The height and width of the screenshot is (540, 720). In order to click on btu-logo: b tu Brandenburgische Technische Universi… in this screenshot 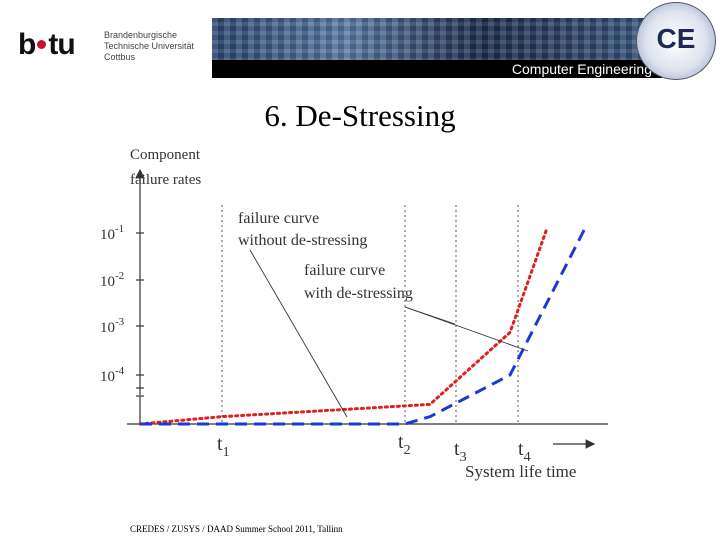, I will do `click(113, 46)`.